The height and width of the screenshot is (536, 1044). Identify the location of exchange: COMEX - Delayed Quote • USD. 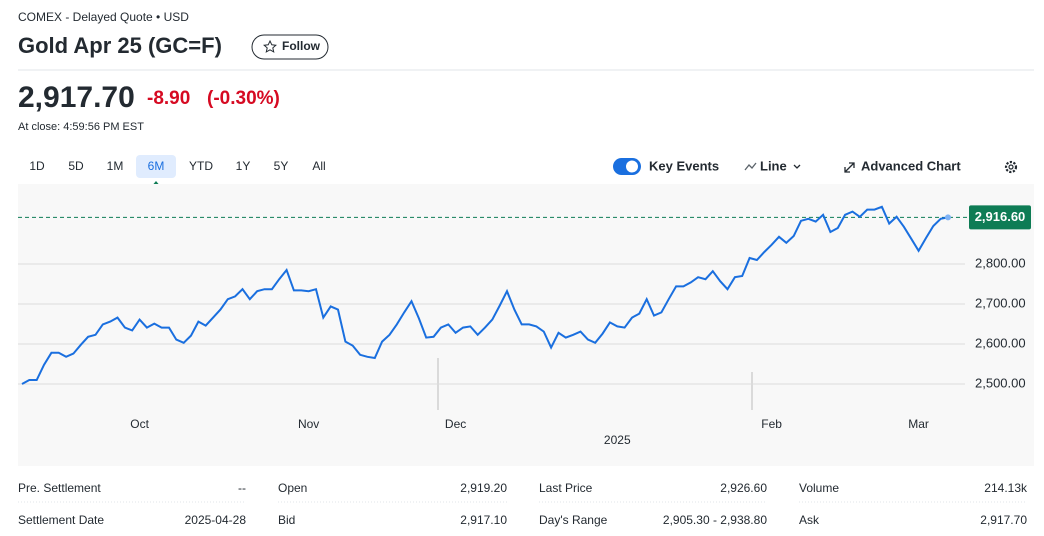
(103, 17).